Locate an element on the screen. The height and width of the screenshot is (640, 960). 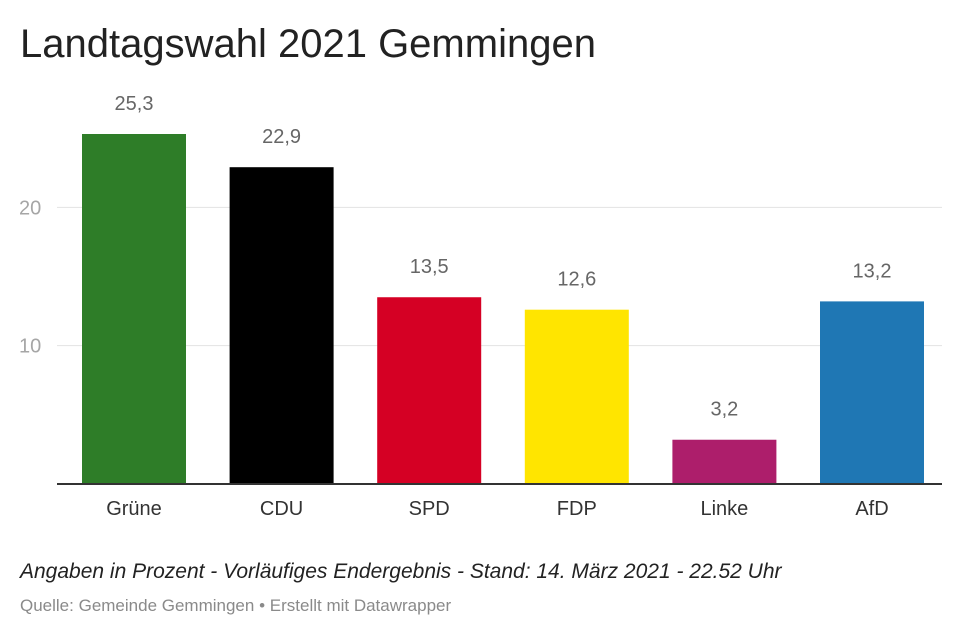
x-tick-label: AfD is located at coordinates (871, 509).